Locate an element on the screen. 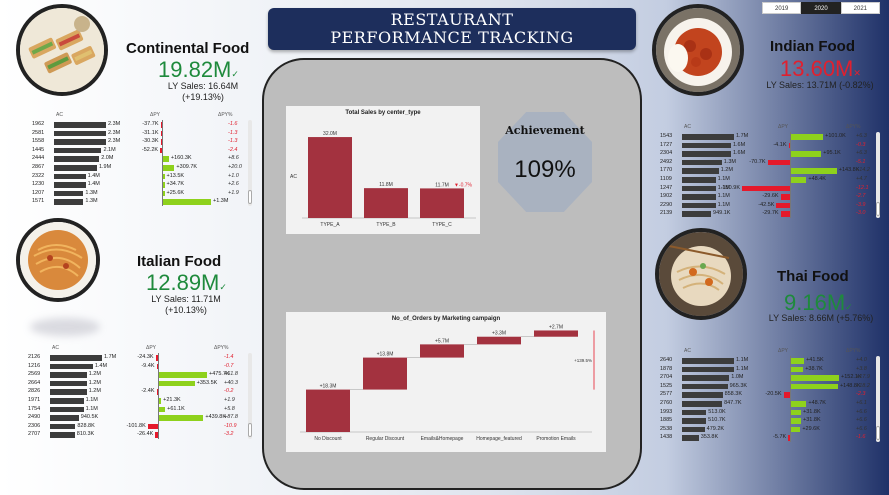 This screenshot has width=889, height=495. row-id: 1230 is located at coordinates (38, 184).